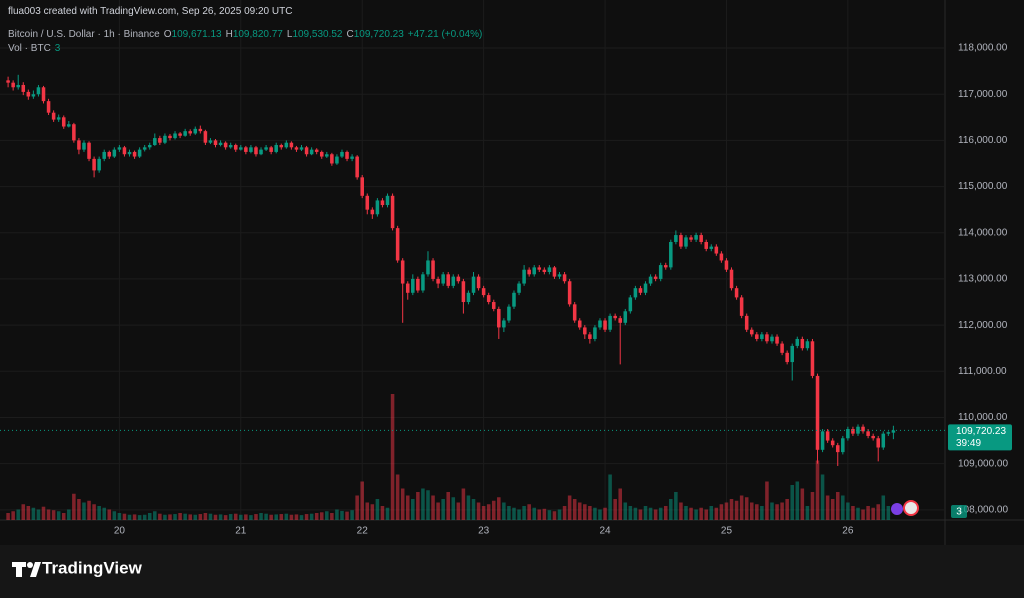 The image size is (1024, 598). Describe the element at coordinates (193, 34) in the screenshot. I see `ohlc-item: O109,671.13` at that location.